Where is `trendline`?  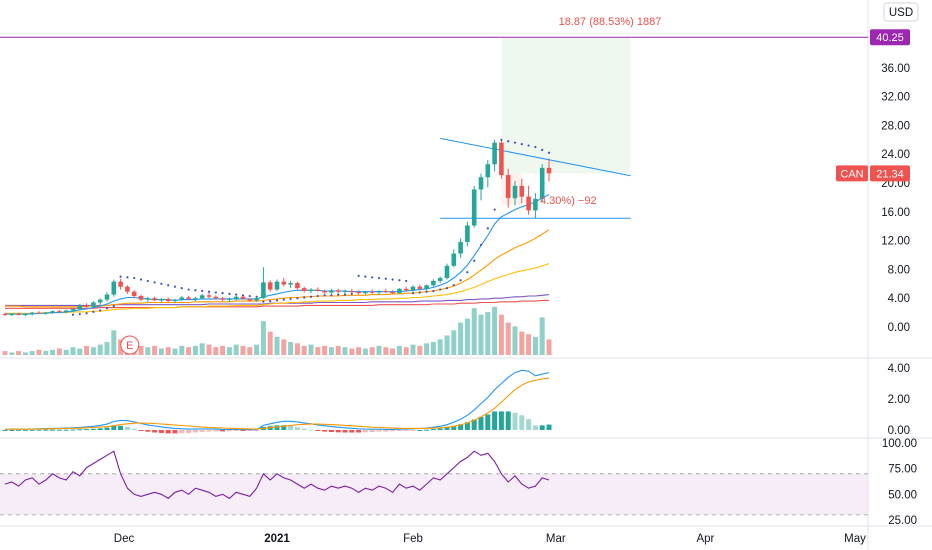 trendline is located at coordinates (535, 157).